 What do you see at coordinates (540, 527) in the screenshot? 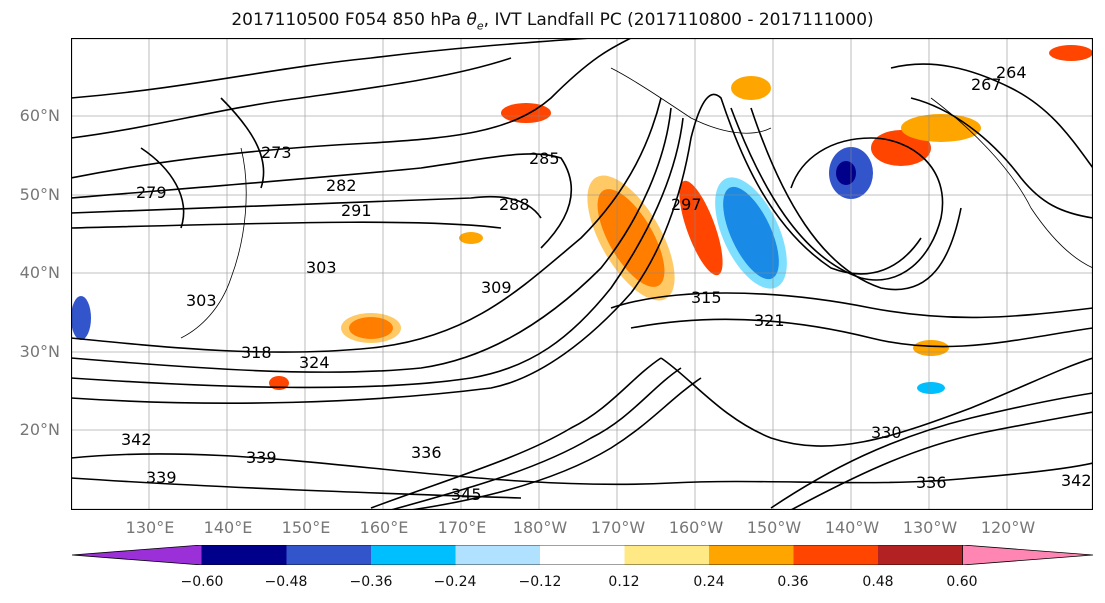
I see `lon-label: 180°W` at bounding box center [540, 527].